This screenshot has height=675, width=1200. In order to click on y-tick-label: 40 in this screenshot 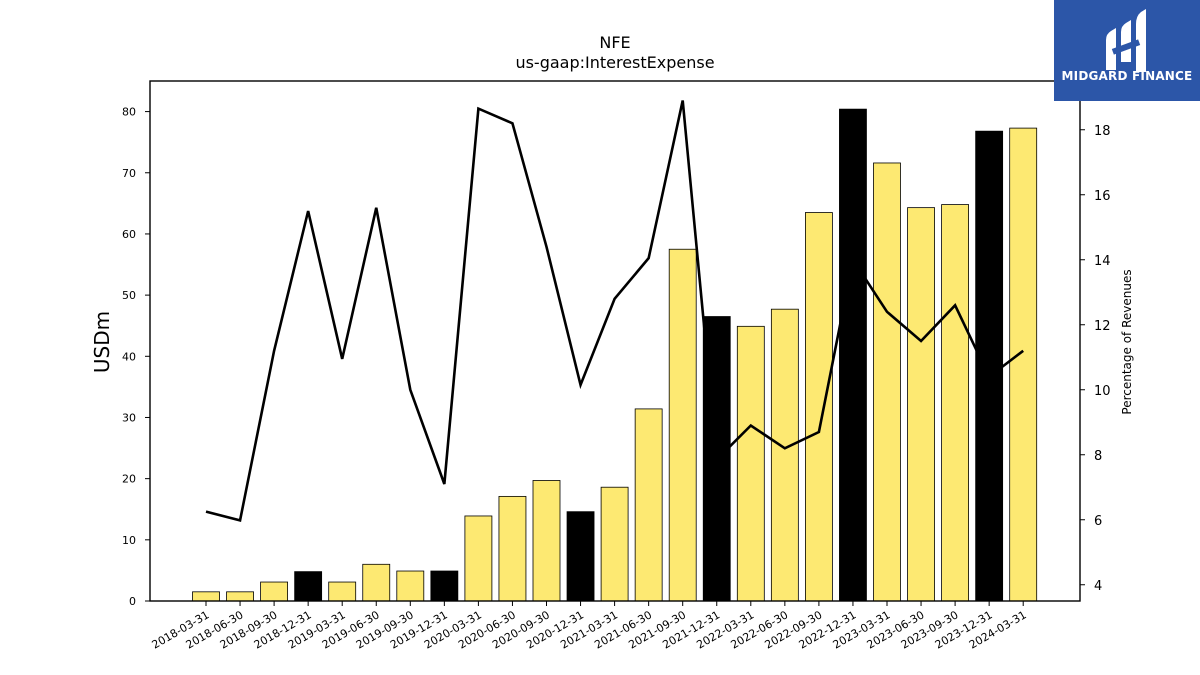, I will do `click(129, 356)`.